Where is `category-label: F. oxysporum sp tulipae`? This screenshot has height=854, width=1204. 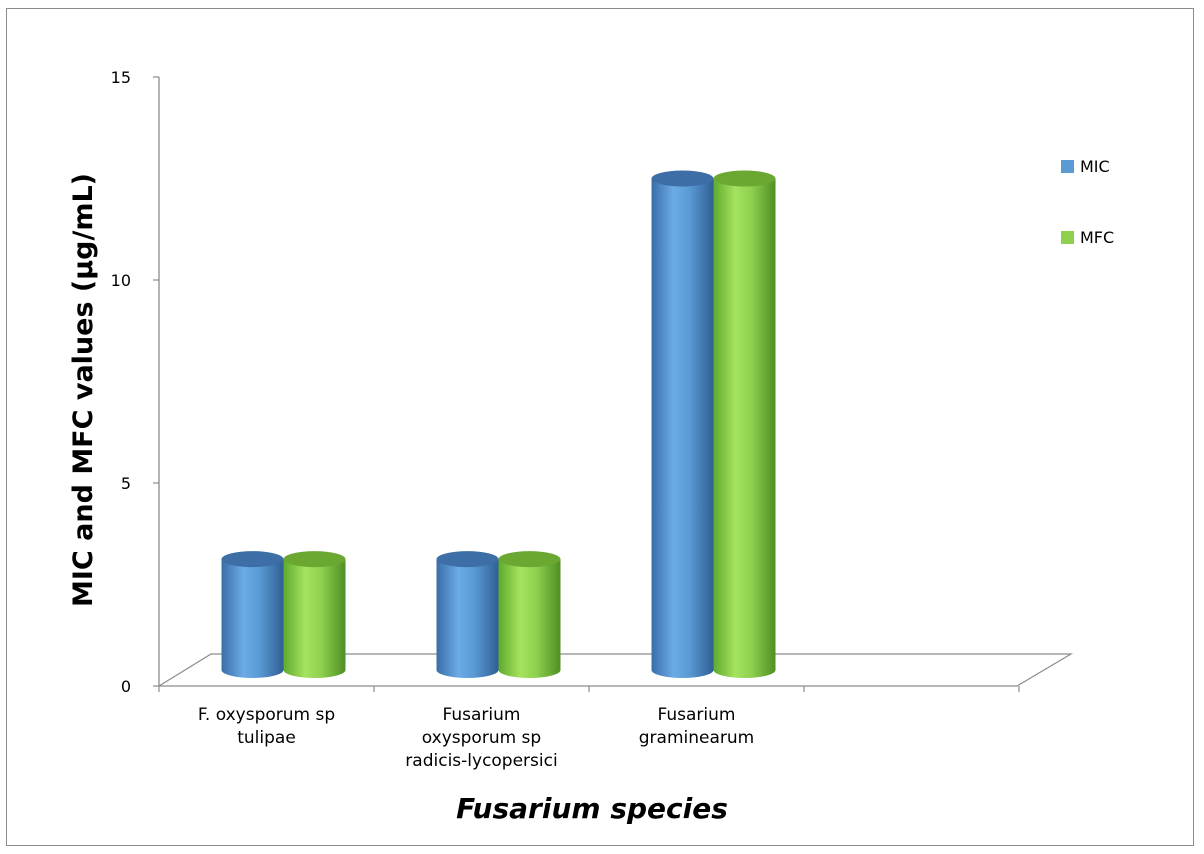
category-label: F. oxysporum sp tulipae is located at coordinates (266, 726).